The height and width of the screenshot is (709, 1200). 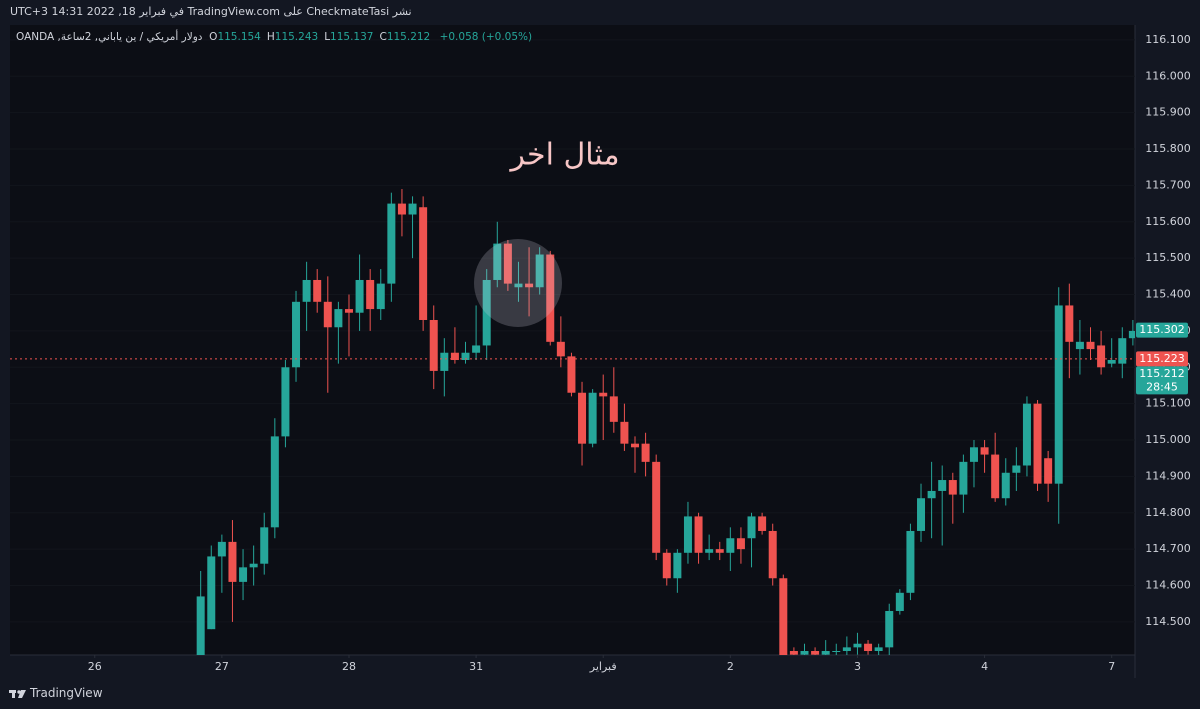 What do you see at coordinates (66, 693) in the screenshot?
I see `footer-brand: TradingView` at bounding box center [66, 693].